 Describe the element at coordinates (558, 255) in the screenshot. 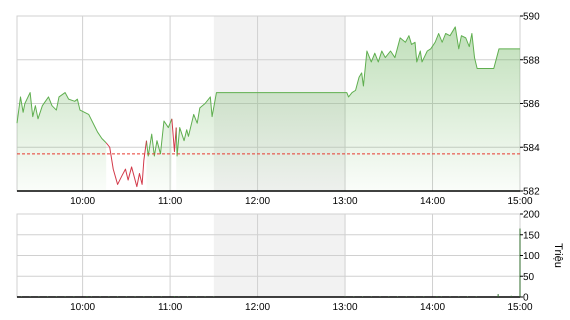

I see `y2-axis-title: Triệu` at that location.